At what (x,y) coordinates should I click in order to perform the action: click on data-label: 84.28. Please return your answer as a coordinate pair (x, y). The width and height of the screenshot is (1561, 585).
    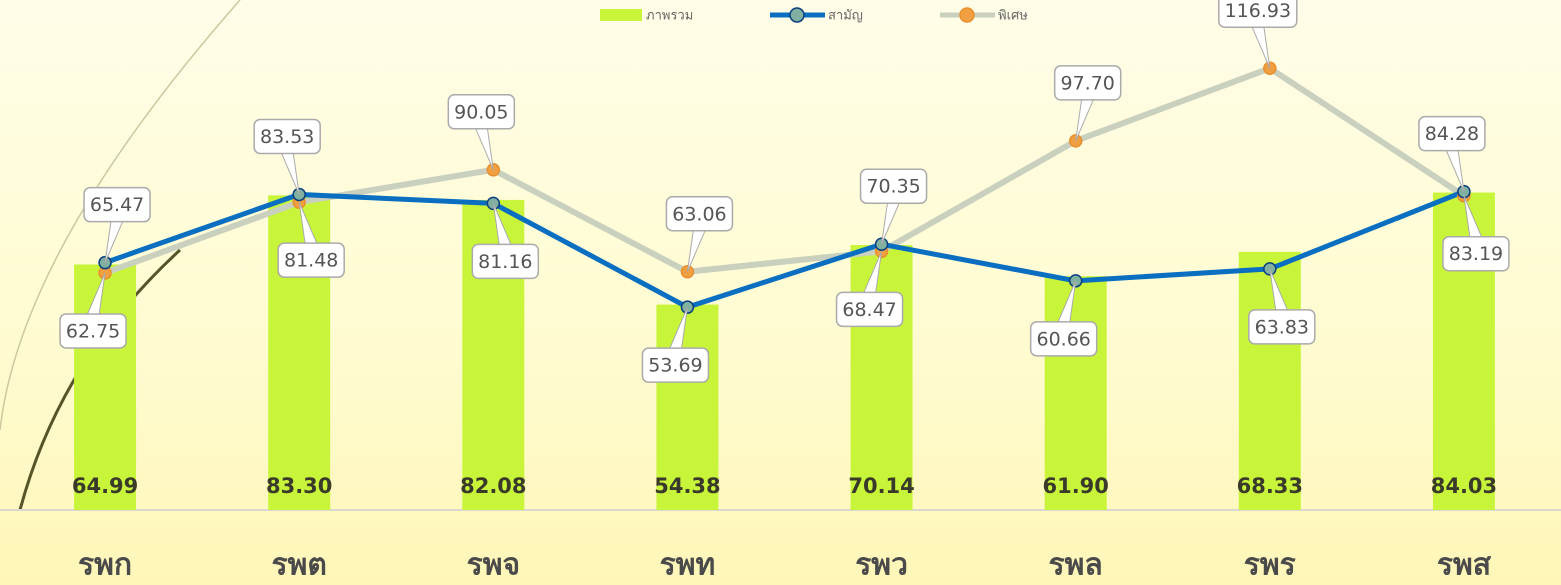
    Looking at the image, I should click on (1452, 134).